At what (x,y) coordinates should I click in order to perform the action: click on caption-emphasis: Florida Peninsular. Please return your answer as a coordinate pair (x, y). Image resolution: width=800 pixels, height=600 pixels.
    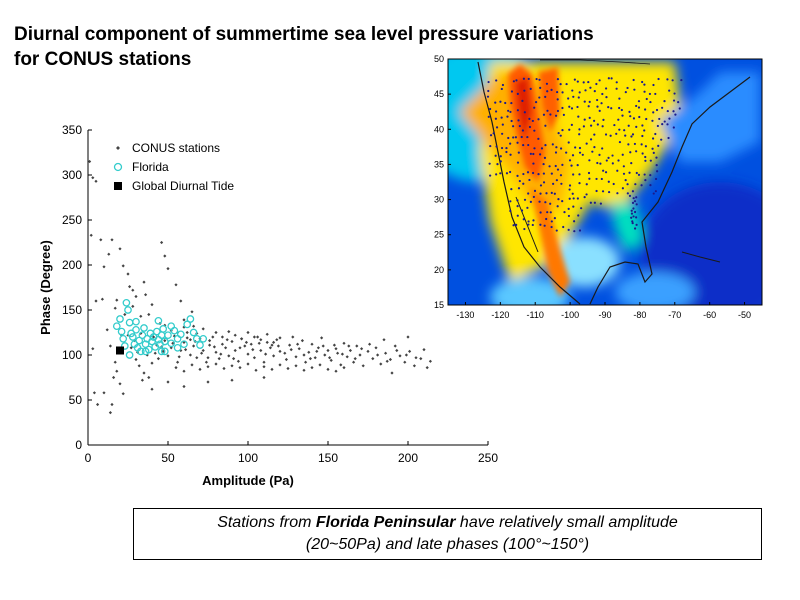
    Looking at the image, I should click on (385, 522).